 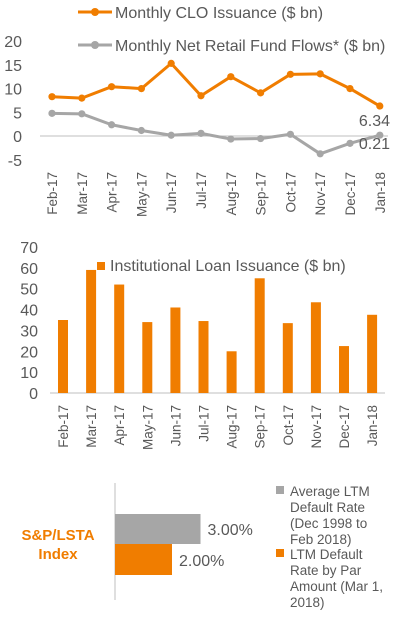 I want to click on retail-last-data-label: 0.21, so click(x=374, y=144).